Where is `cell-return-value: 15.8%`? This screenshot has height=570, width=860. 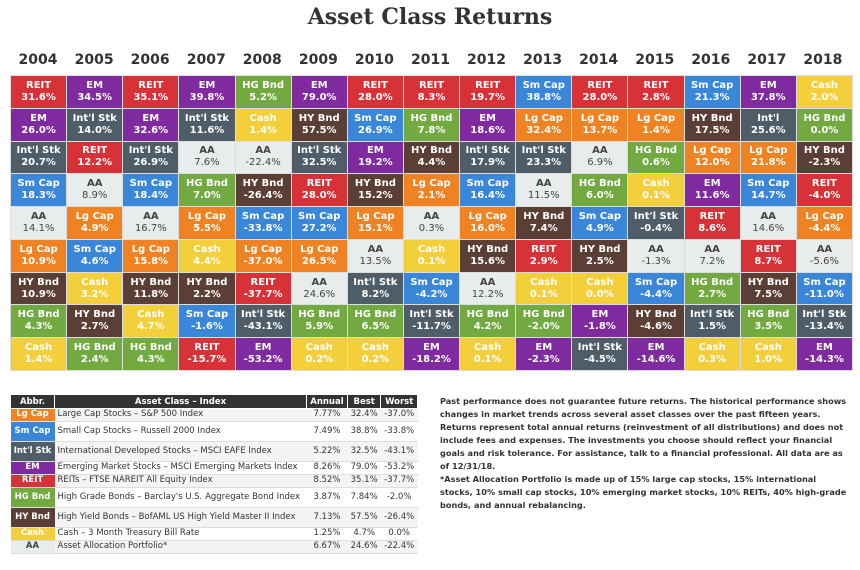 cell-return-value: 15.8% is located at coordinates (151, 261).